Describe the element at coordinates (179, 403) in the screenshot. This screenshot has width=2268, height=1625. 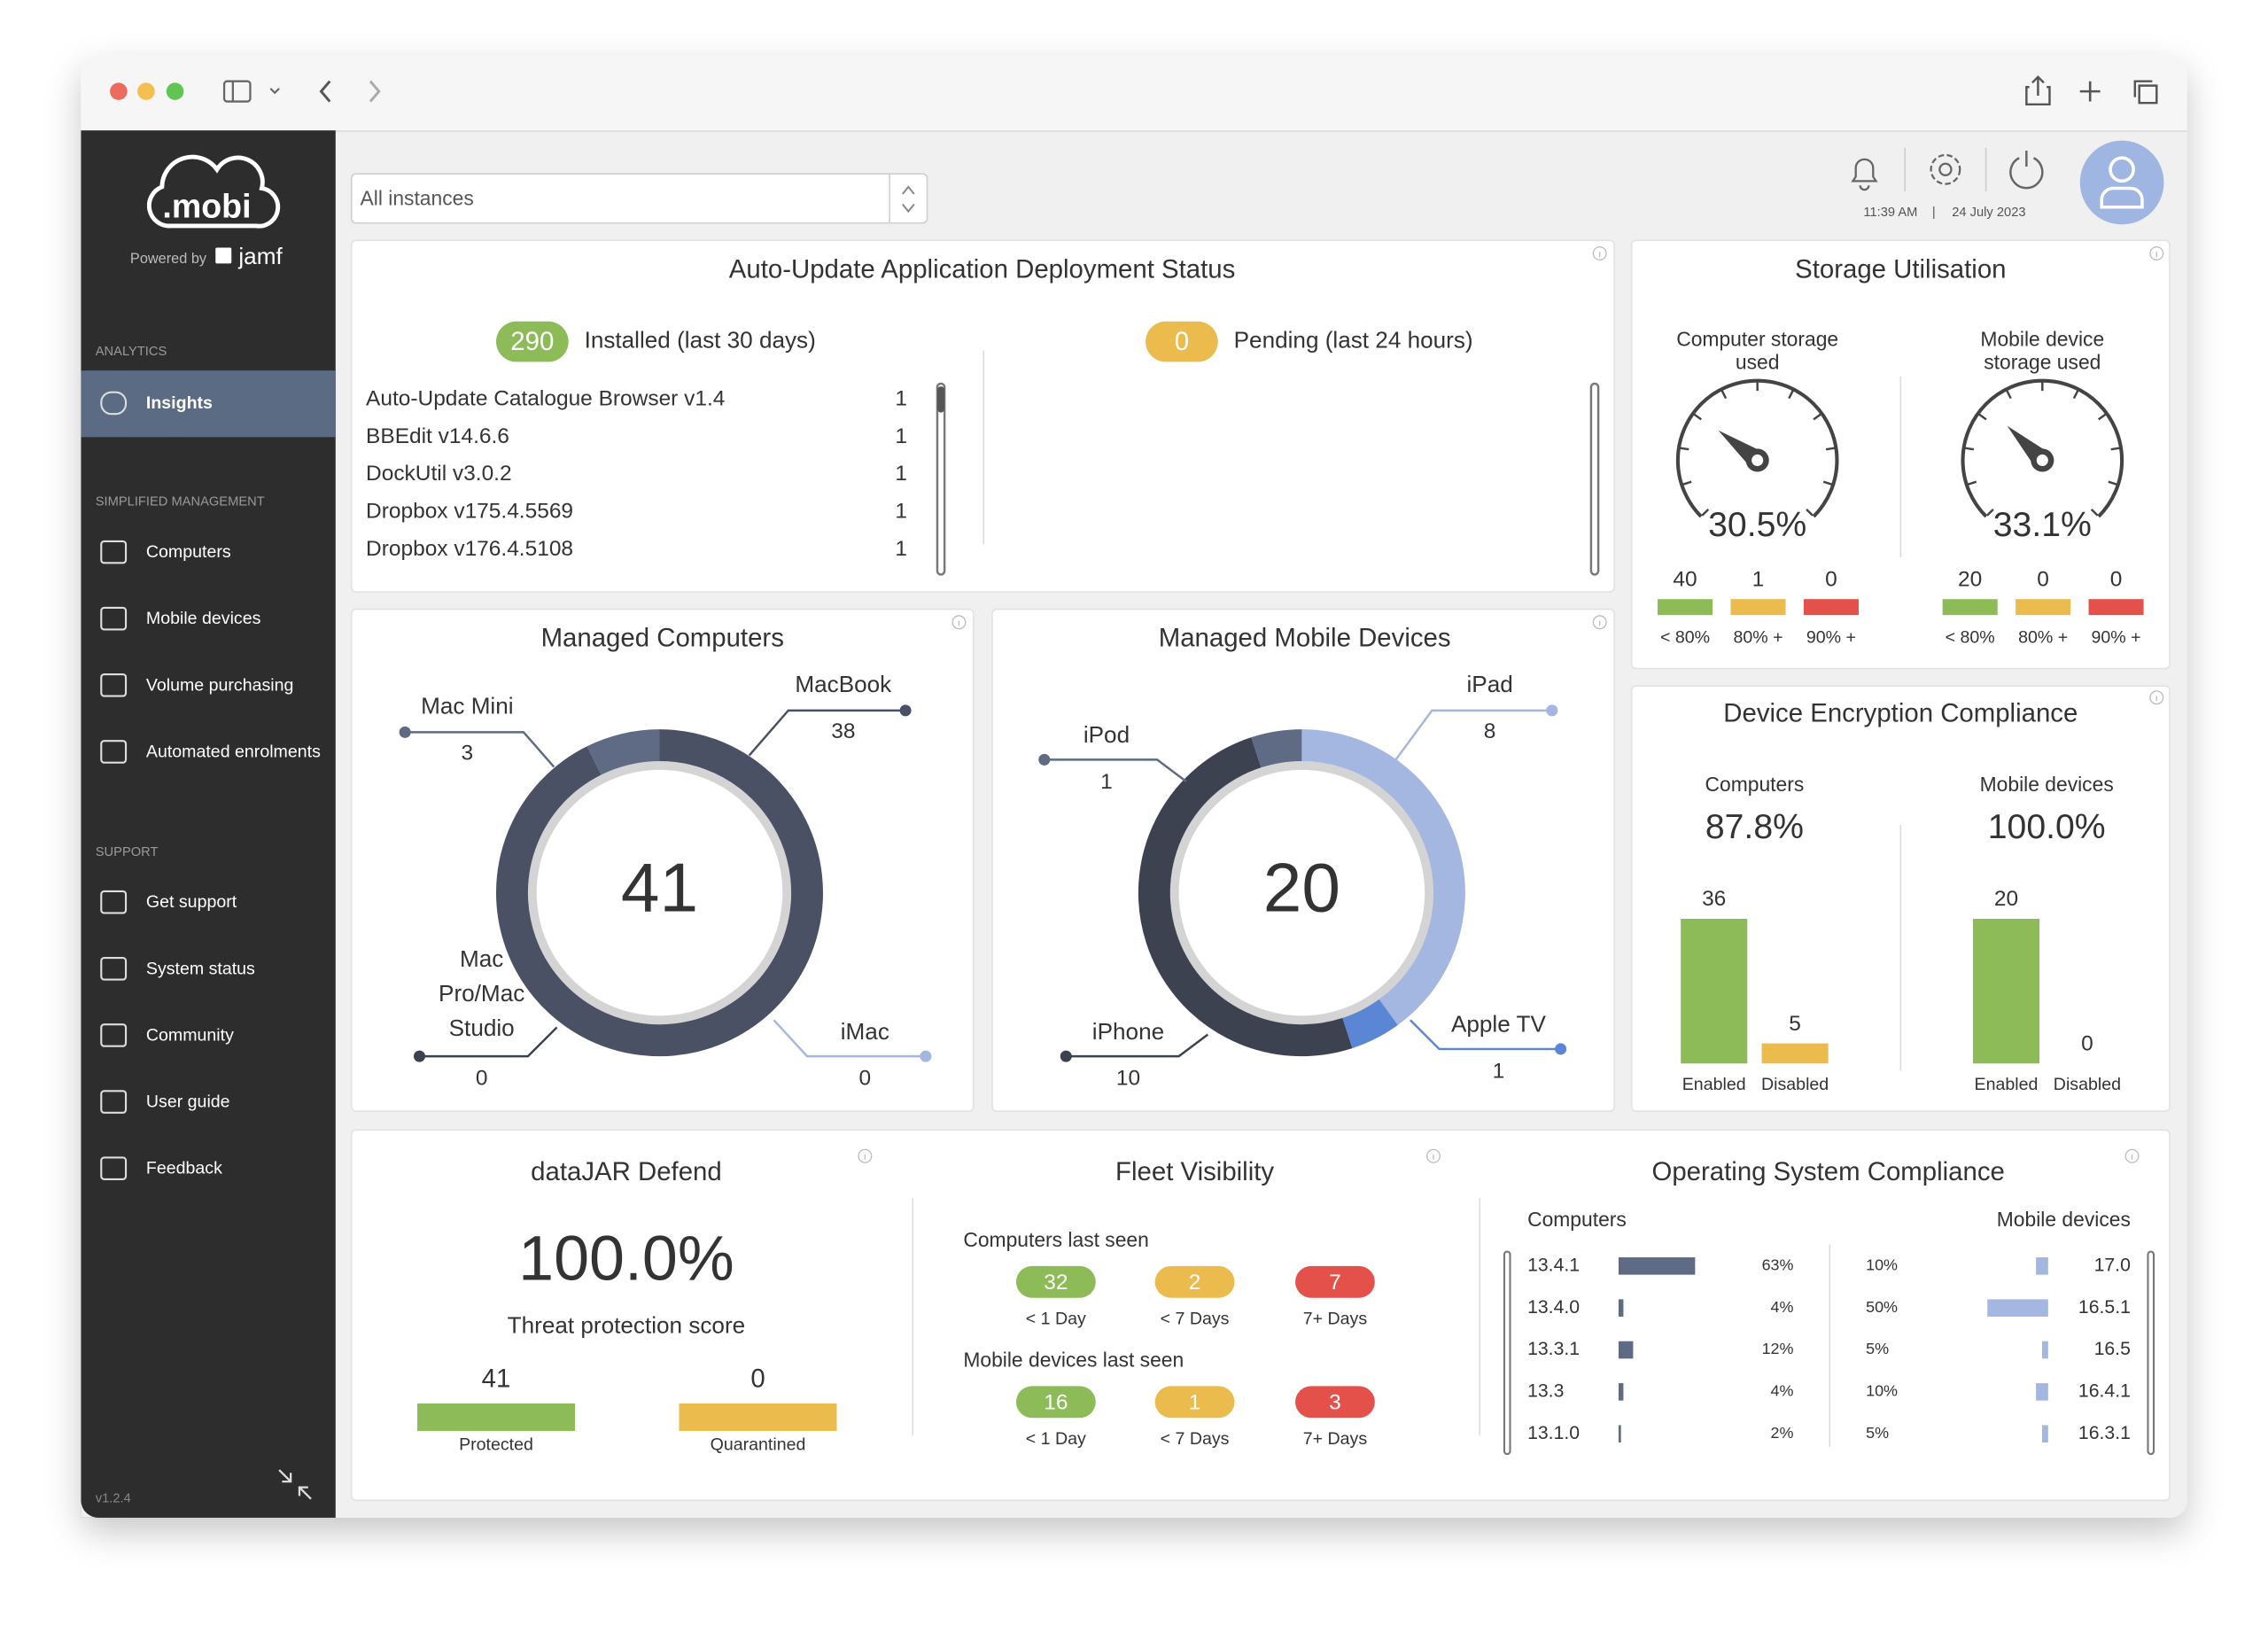
I see `nav-item: Insights` at that location.